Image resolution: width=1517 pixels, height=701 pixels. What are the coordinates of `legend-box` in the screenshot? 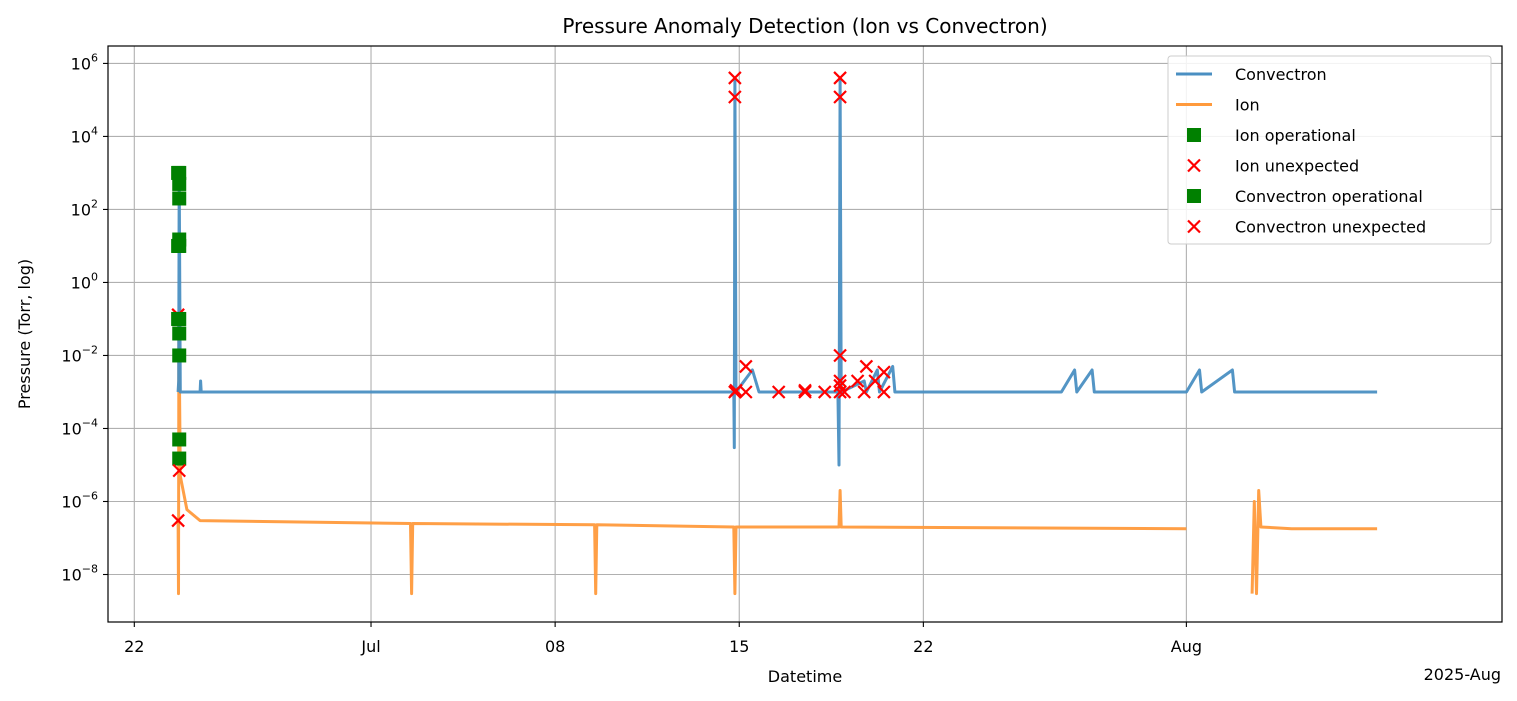 It's located at (1329, 150).